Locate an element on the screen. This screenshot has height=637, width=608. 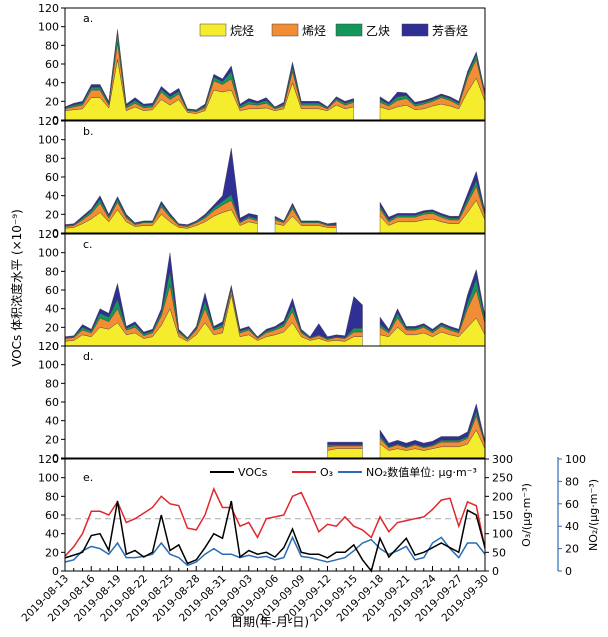
legend: 烷烃 烯烃 乙炔 芳香烃 is located at coordinates (333, 30).